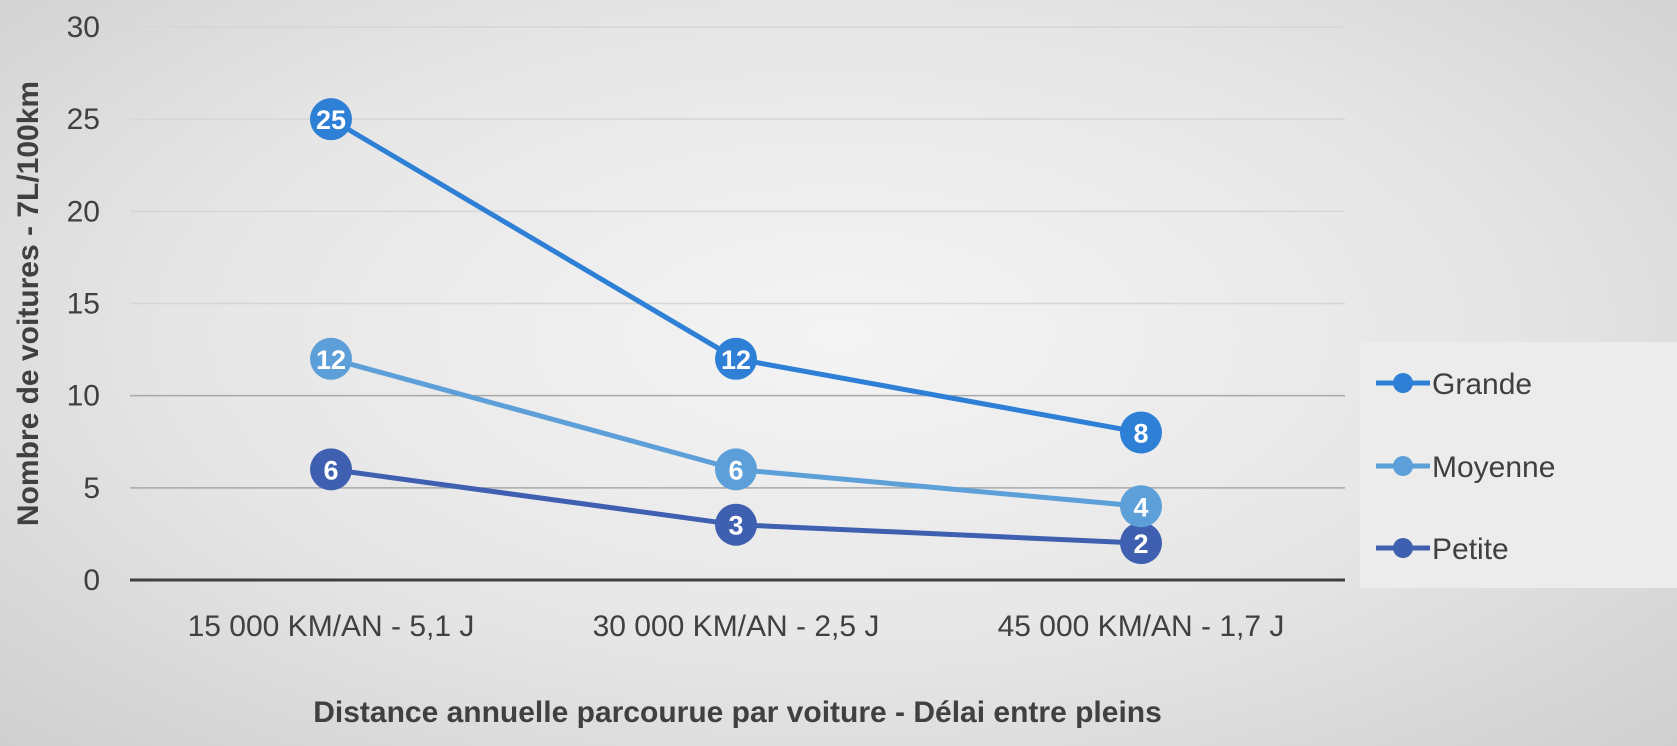 This screenshot has width=1677, height=746. I want to click on data-label: 25, so click(331, 120).